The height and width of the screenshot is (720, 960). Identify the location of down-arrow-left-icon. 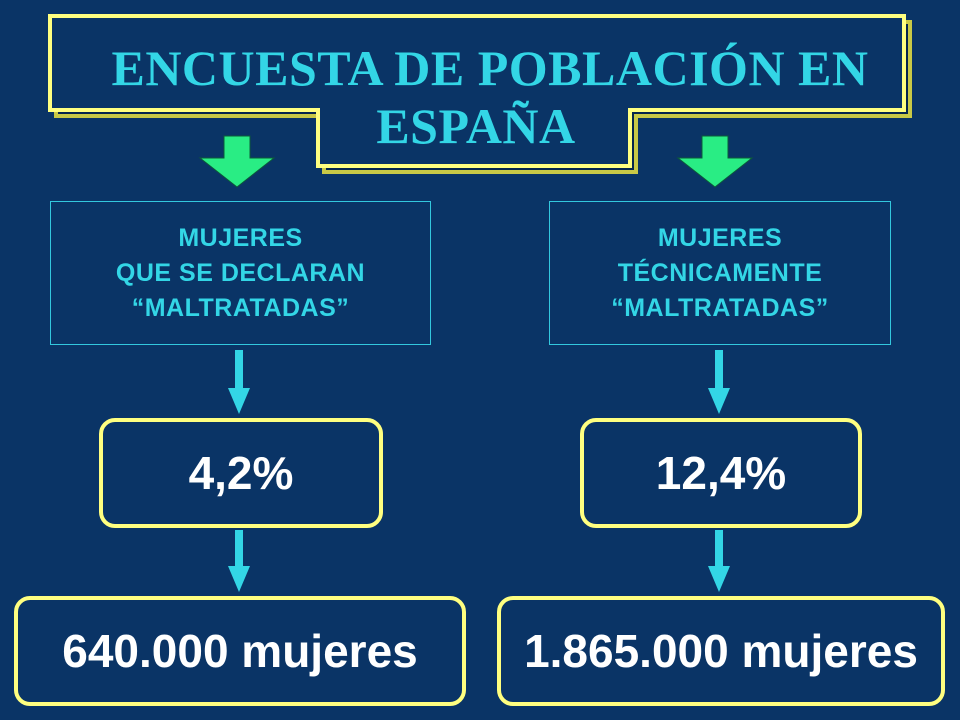
(237, 161).